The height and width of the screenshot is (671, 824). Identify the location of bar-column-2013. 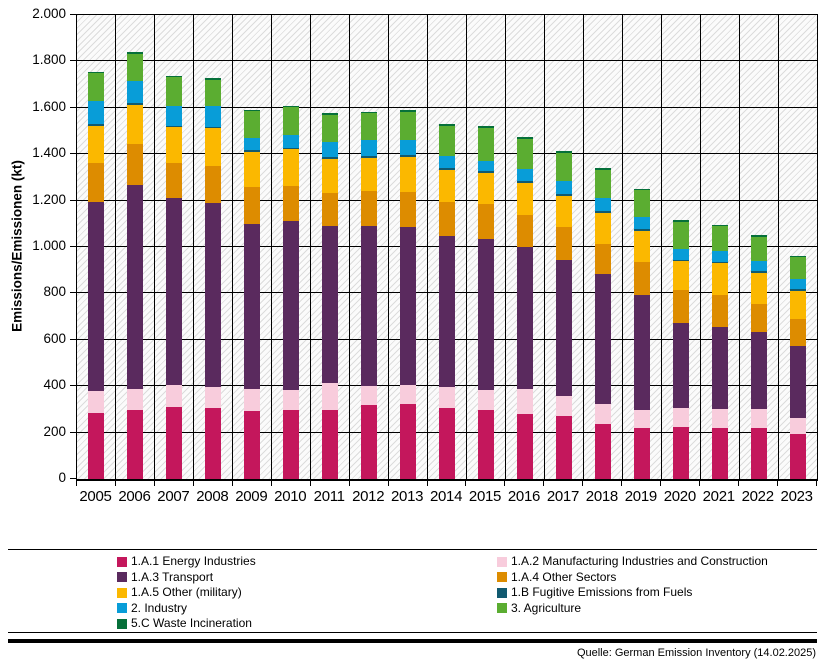
(408, 247).